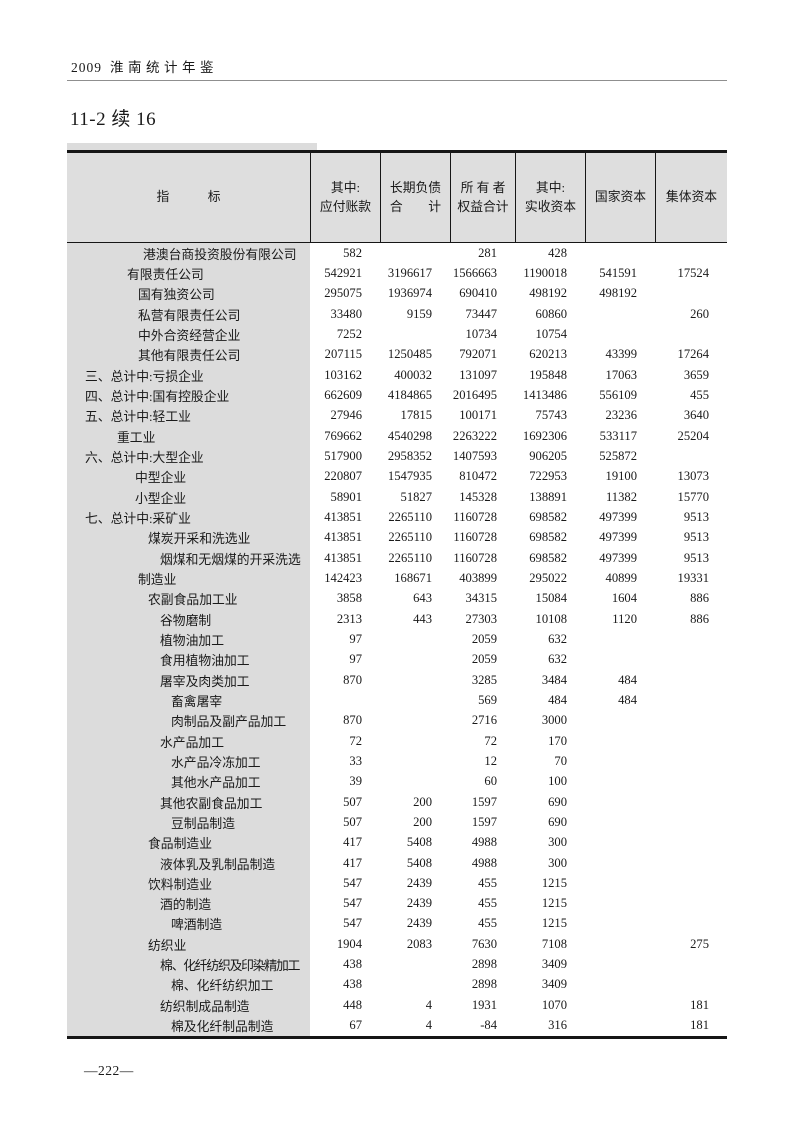  Describe the element at coordinates (699, 943) in the screenshot. I see `value-cell: 275` at that location.